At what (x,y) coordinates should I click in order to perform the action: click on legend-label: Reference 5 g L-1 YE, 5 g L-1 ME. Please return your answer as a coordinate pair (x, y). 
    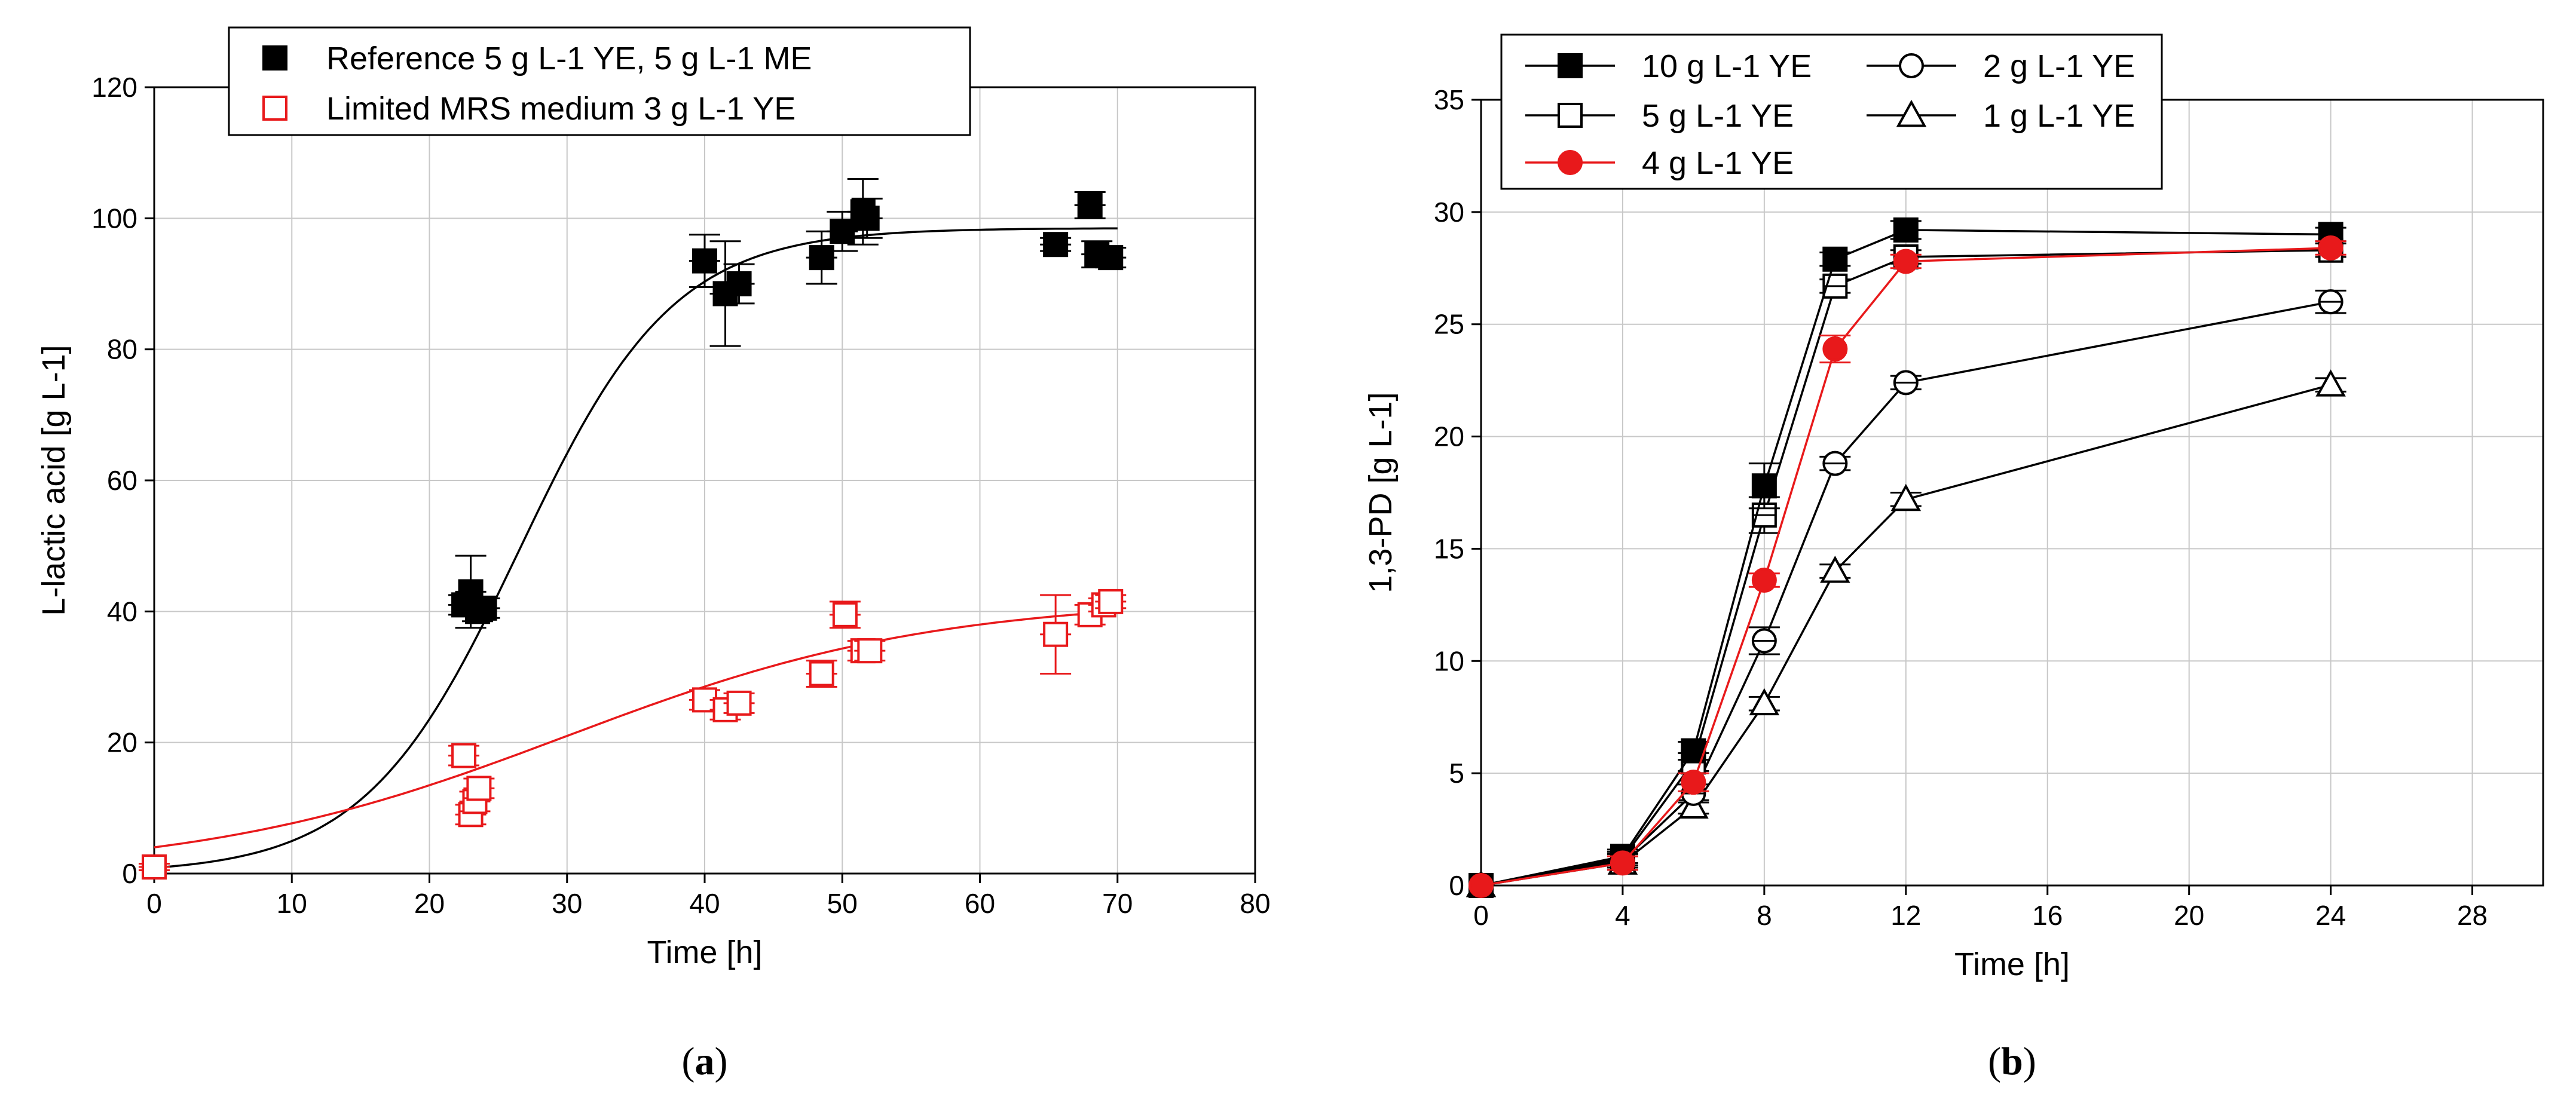
    Looking at the image, I should click on (569, 58).